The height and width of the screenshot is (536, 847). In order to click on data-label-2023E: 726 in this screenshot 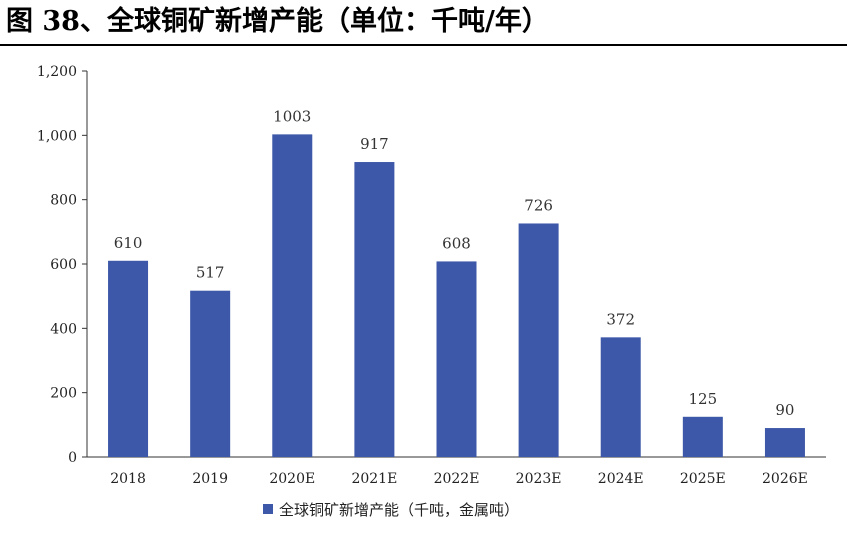, I will do `click(538, 205)`.